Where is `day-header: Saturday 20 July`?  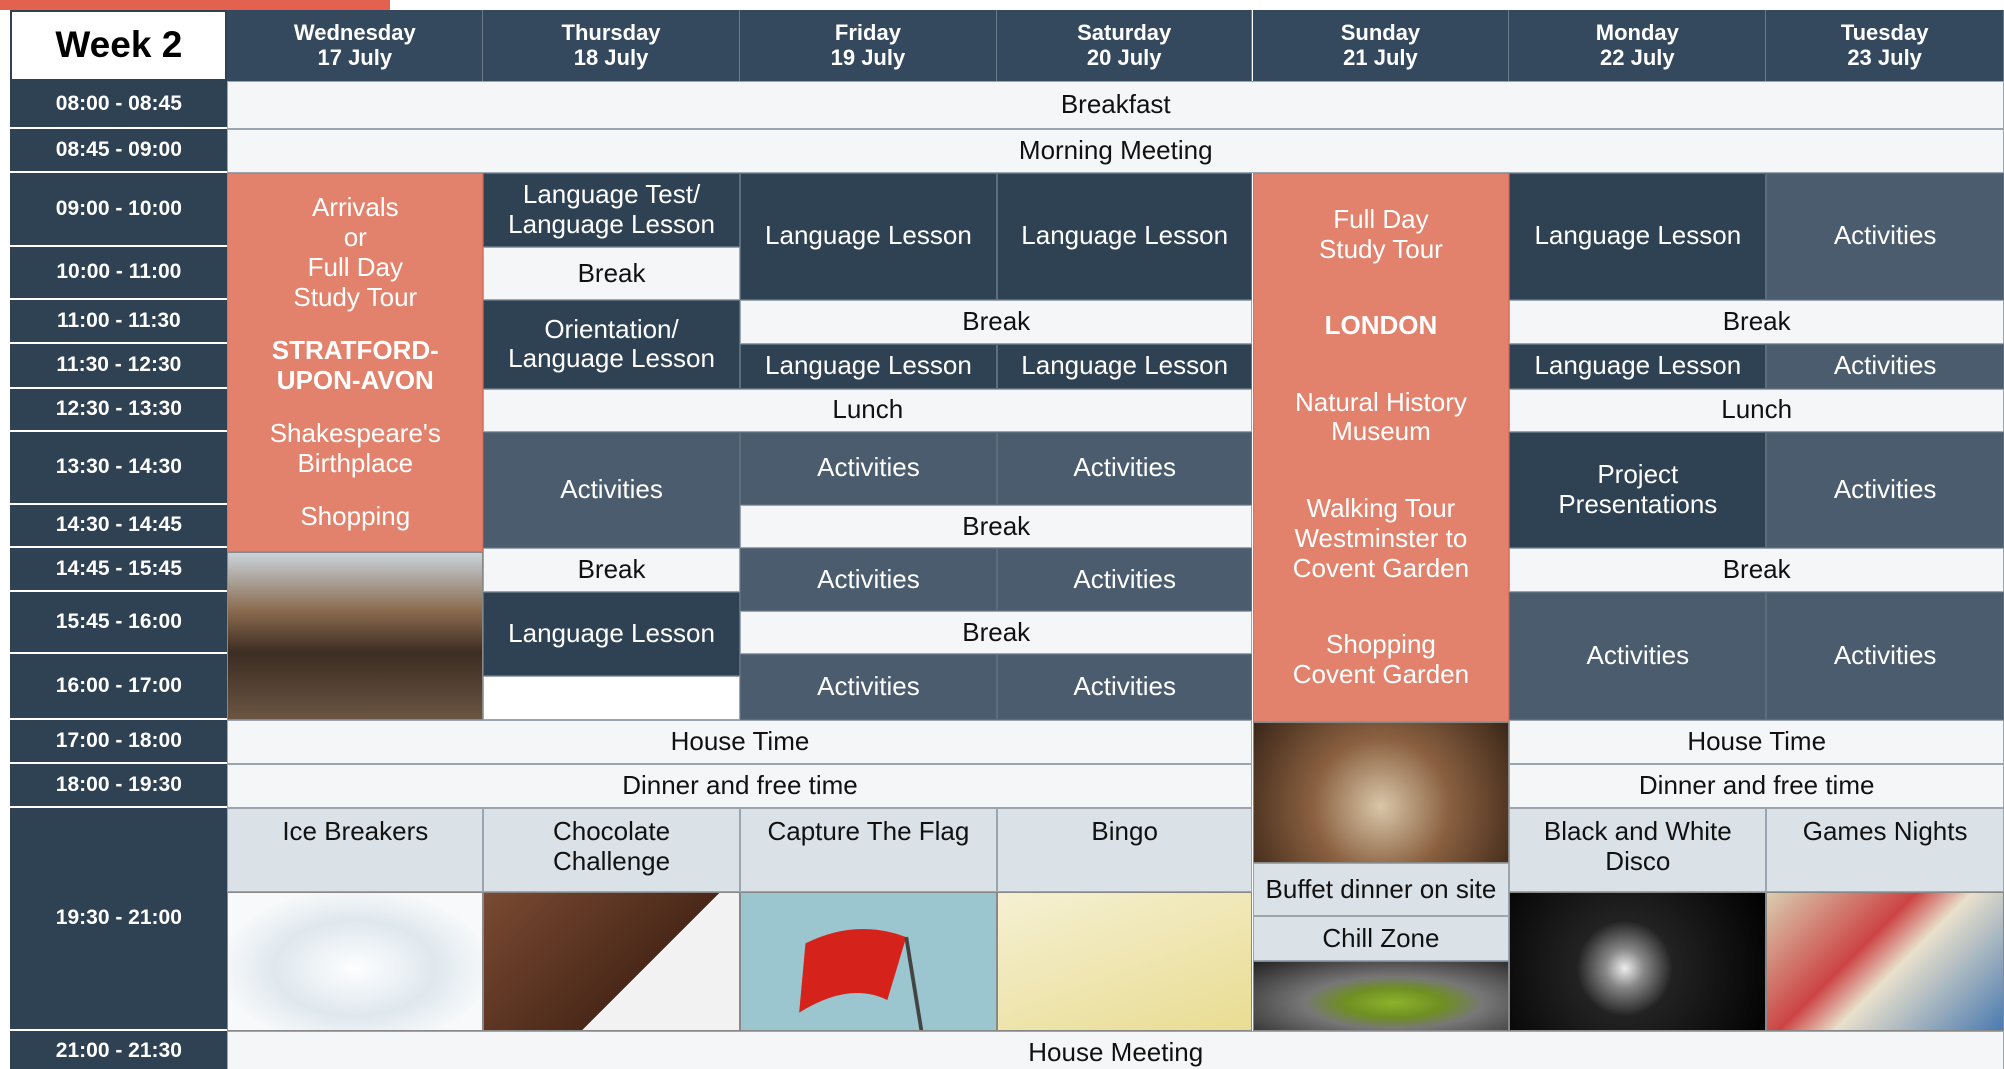
day-header: Saturday 20 July is located at coordinates (1124, 45).